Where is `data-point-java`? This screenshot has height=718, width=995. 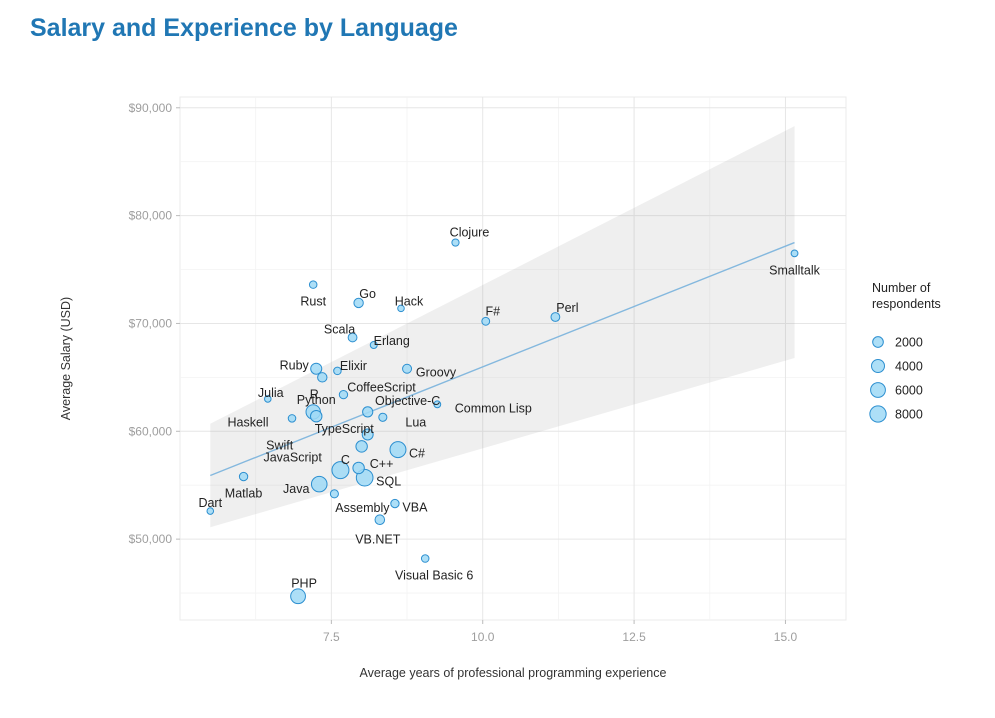
data-point-java is located at coordinates (319, 484).